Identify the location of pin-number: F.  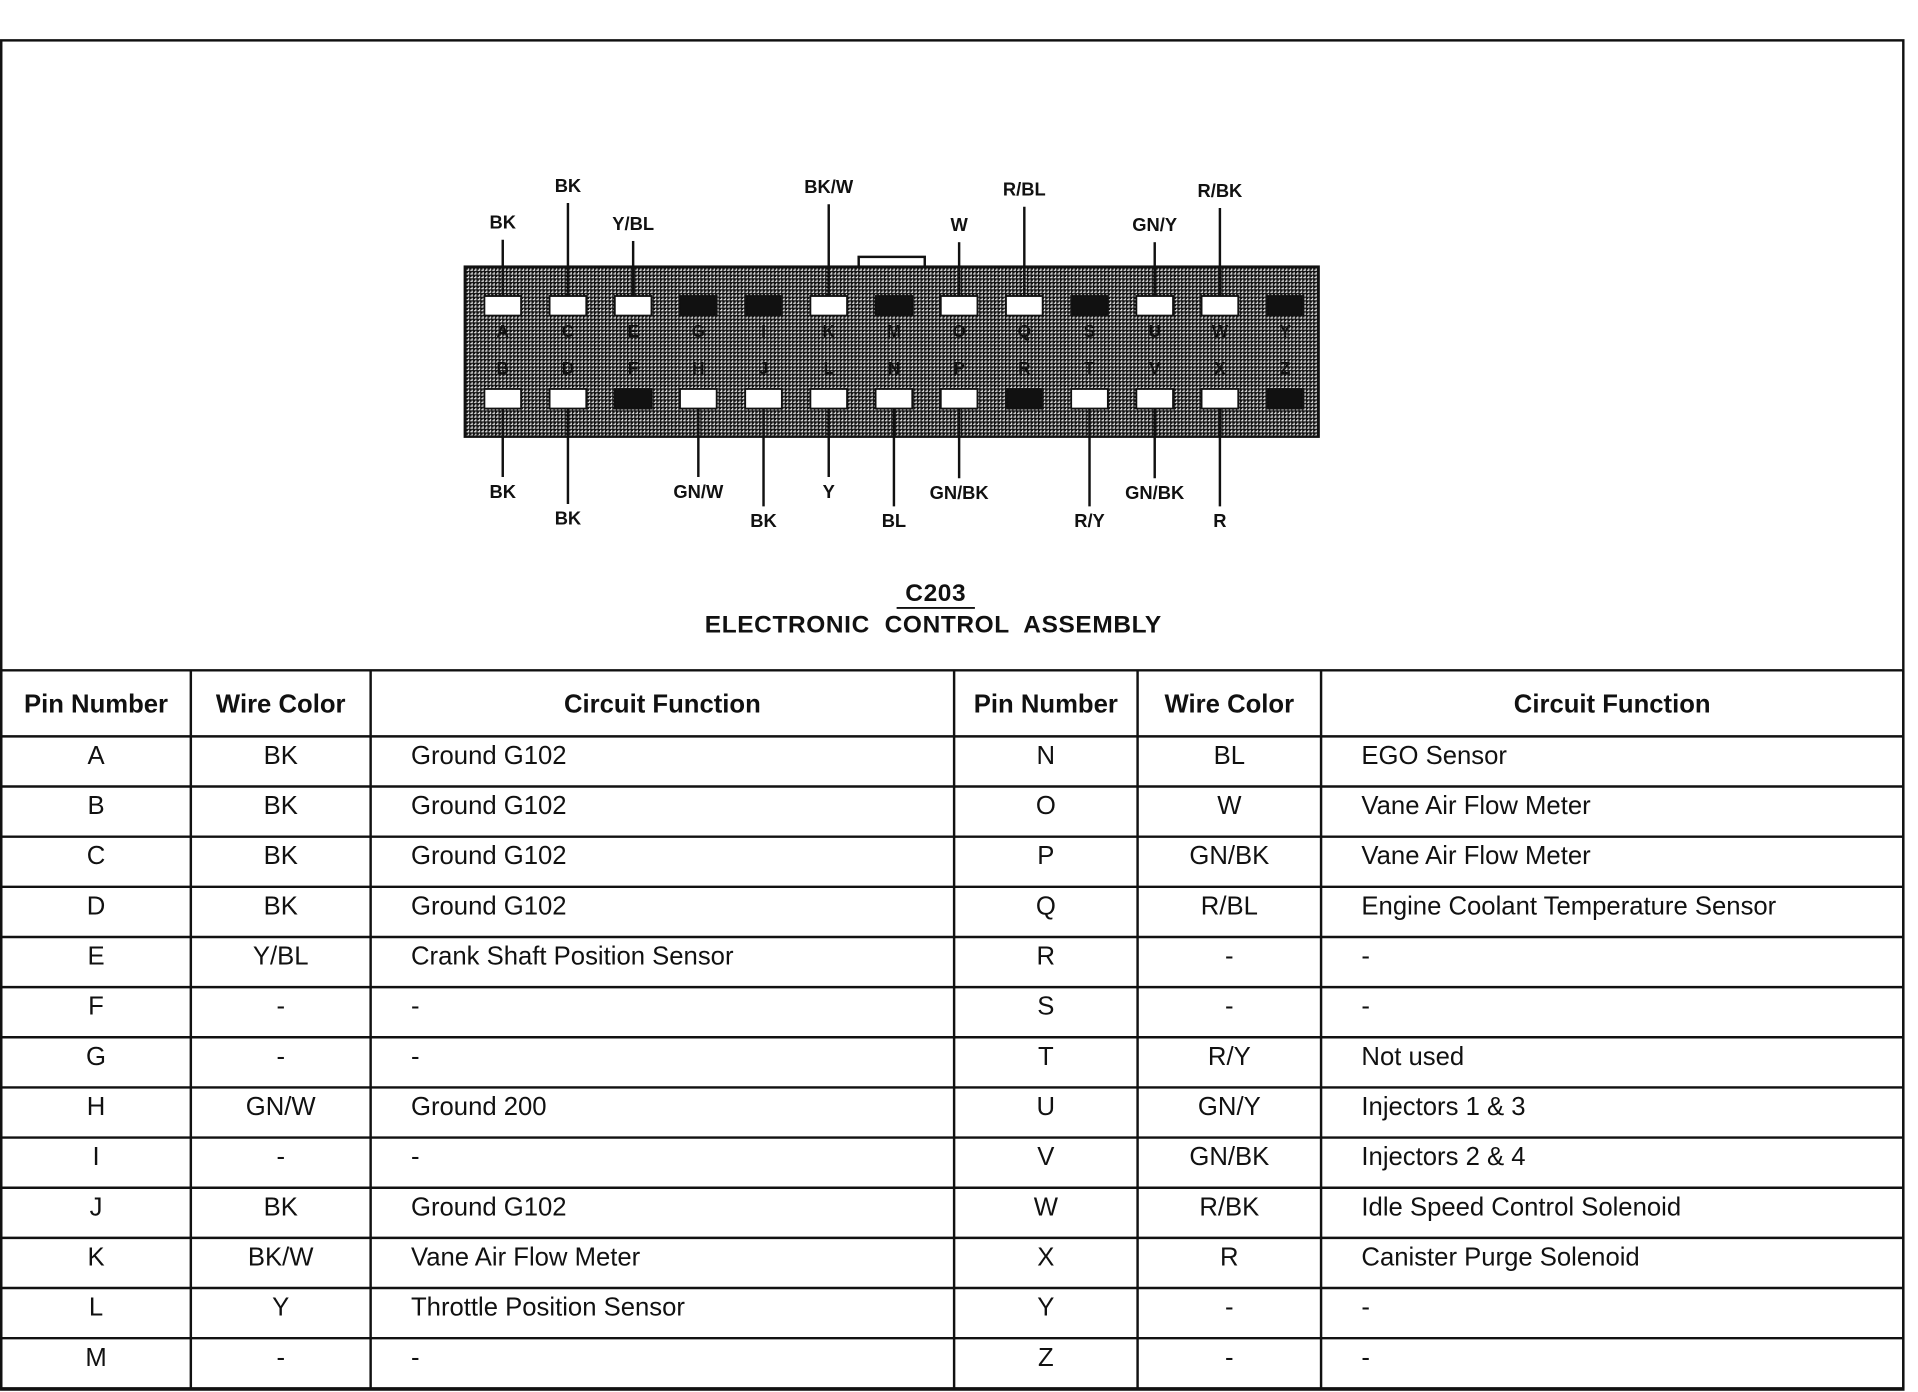
(96, 1007).